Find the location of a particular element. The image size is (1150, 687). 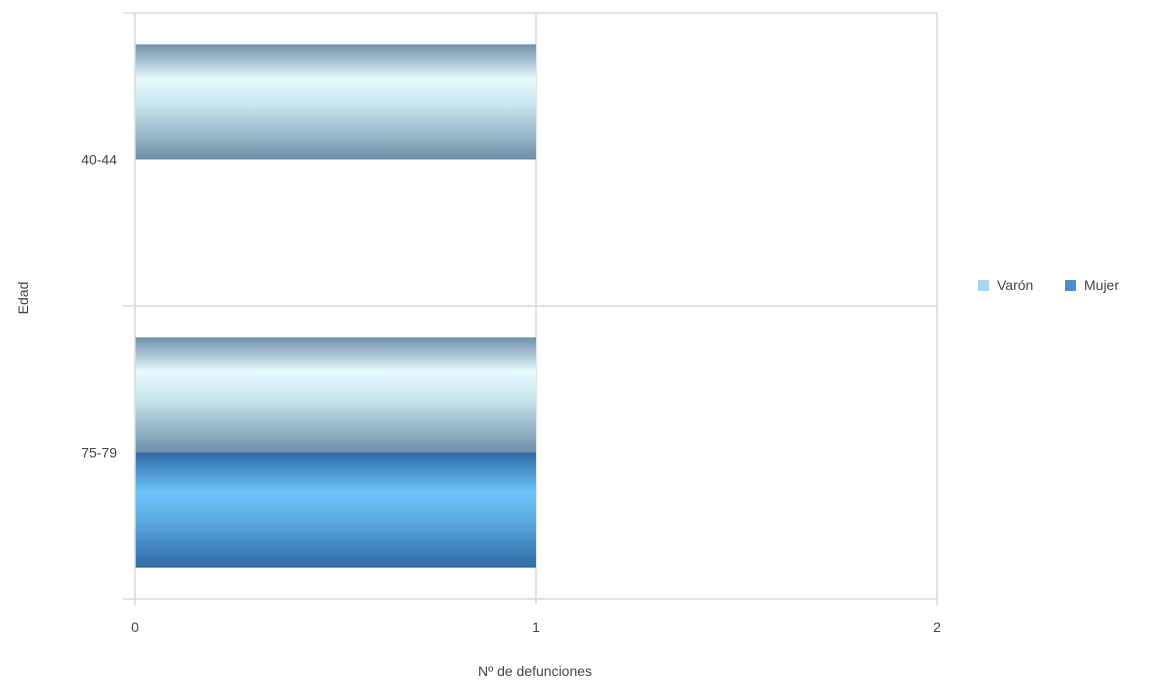

x-tick-label: 2 is located at coordinates (937, 627).